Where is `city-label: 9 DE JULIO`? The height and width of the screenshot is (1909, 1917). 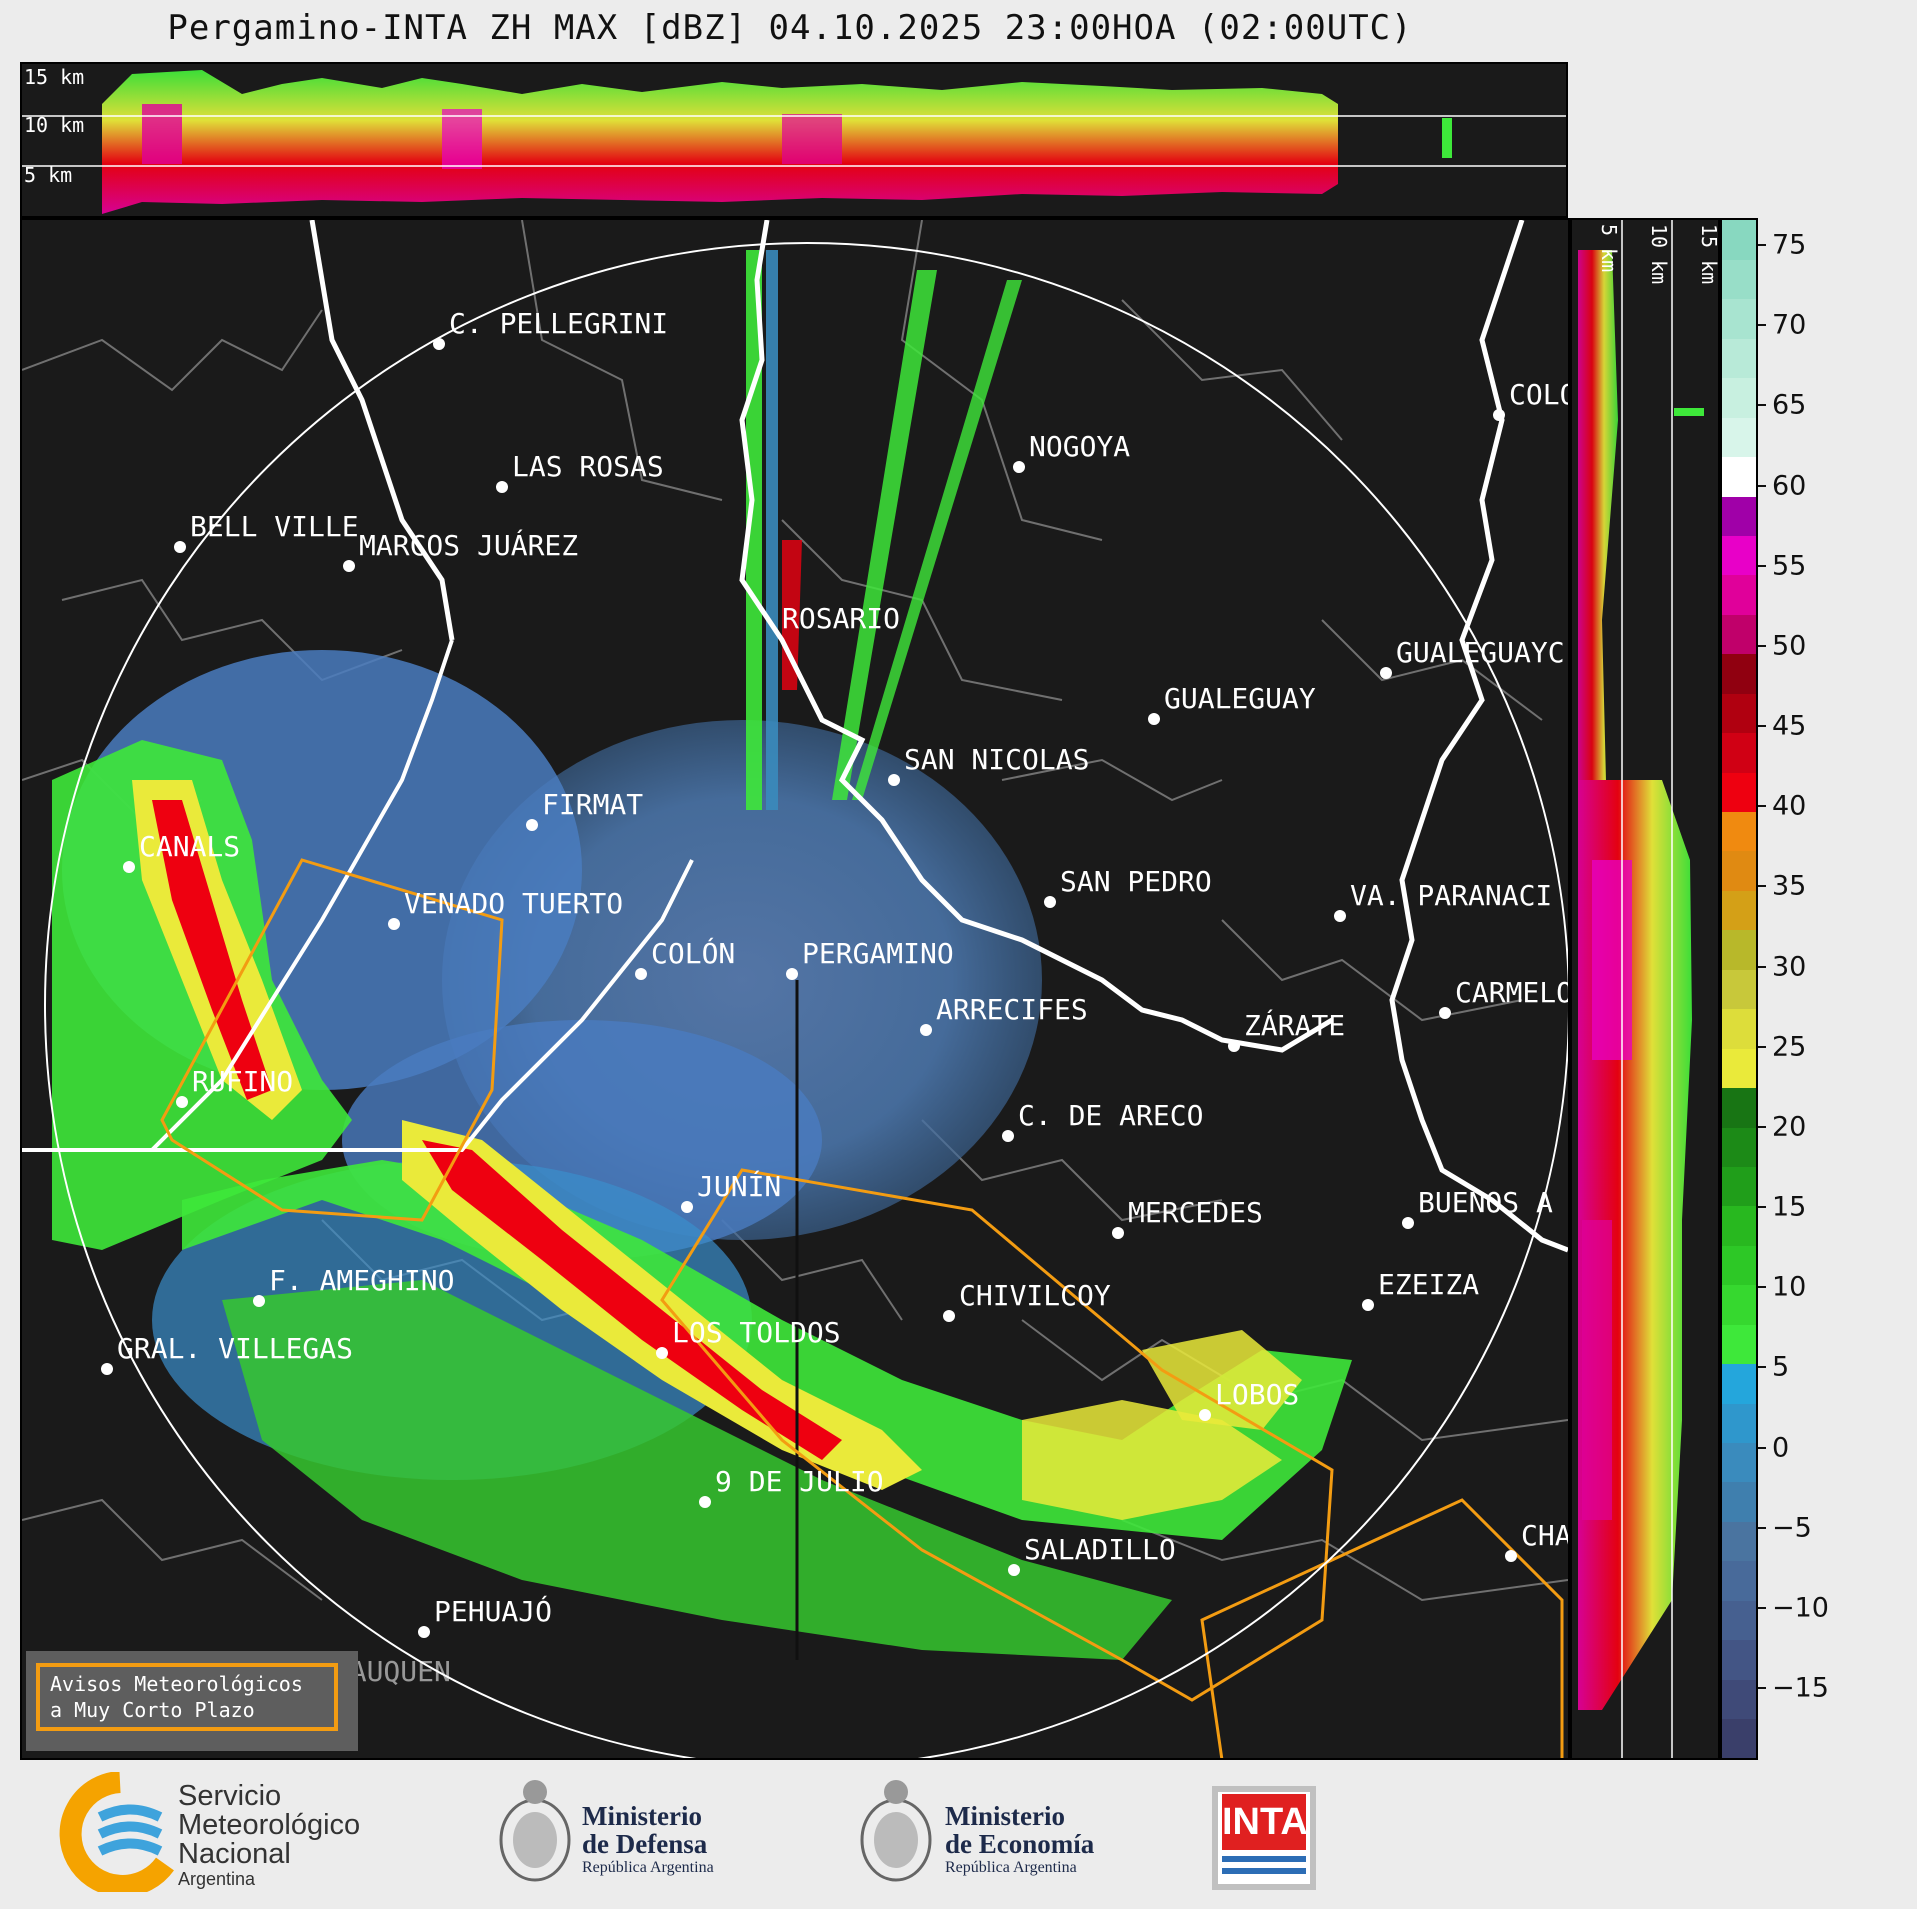 city-label: 9 DE JULIO is located at coordinates (799, 1481).